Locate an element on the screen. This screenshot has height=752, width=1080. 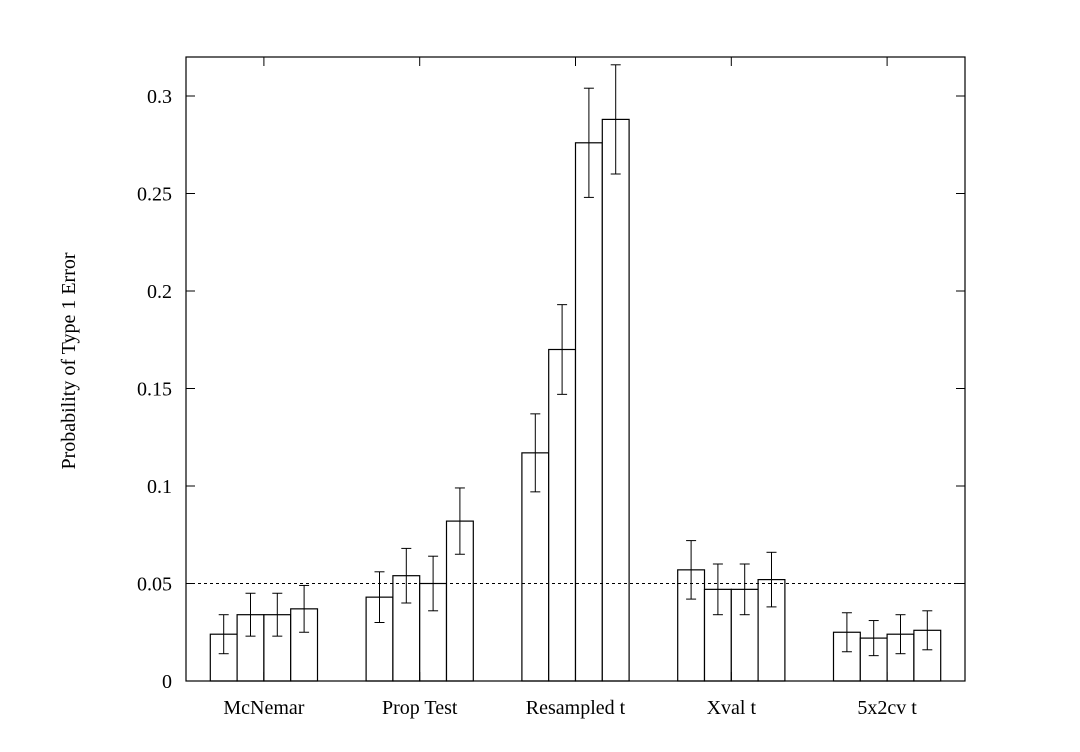
x-tick-label: Xval t is located at coordinates (732, 708).